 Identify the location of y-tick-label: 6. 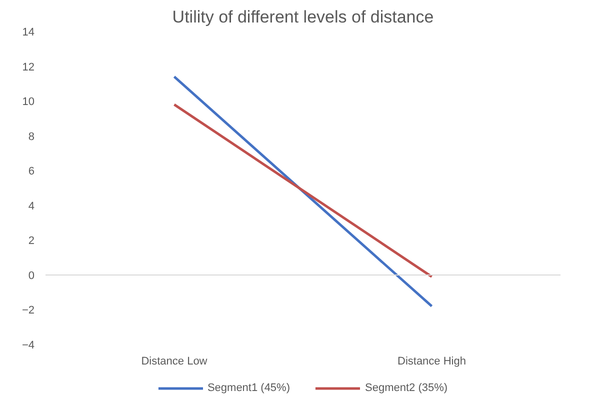
(31, 172).